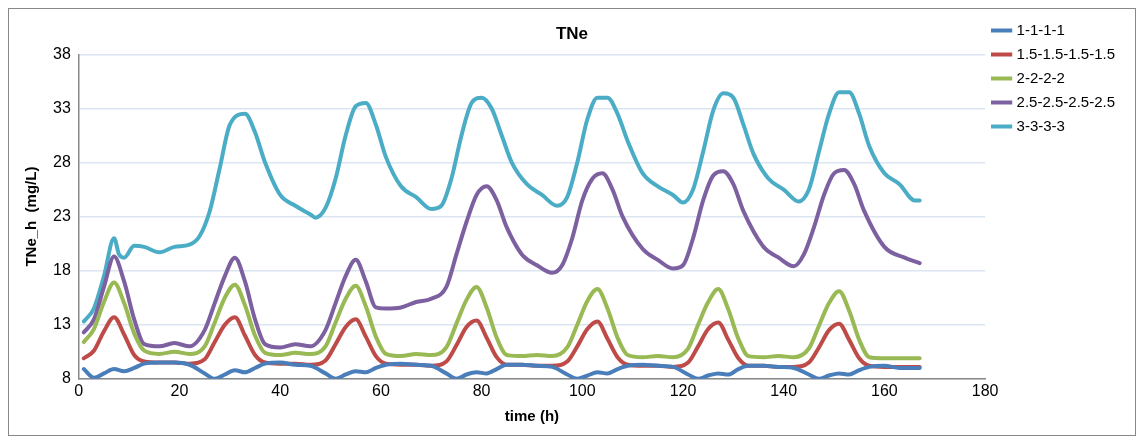 Image resolution: width=1148 pixels, height=448 pixels. Describe the element at coordinates (884, 390) in the screenshot. I see `x-tick-label: 160` at that location.